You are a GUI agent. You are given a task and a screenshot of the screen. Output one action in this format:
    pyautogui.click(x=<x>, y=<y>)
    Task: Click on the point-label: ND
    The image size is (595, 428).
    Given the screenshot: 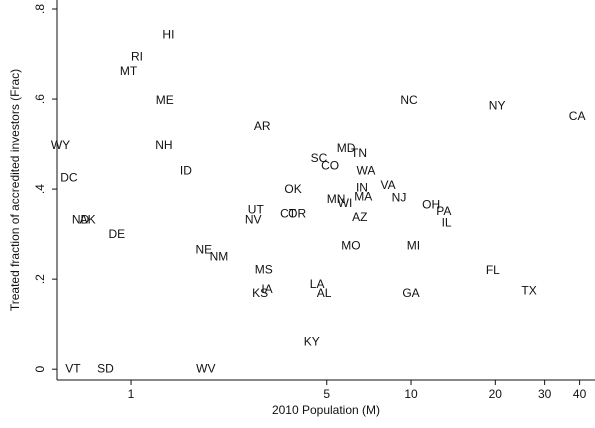 What is the action you would take?
    pyautogui.click(x=81, y=219)
    